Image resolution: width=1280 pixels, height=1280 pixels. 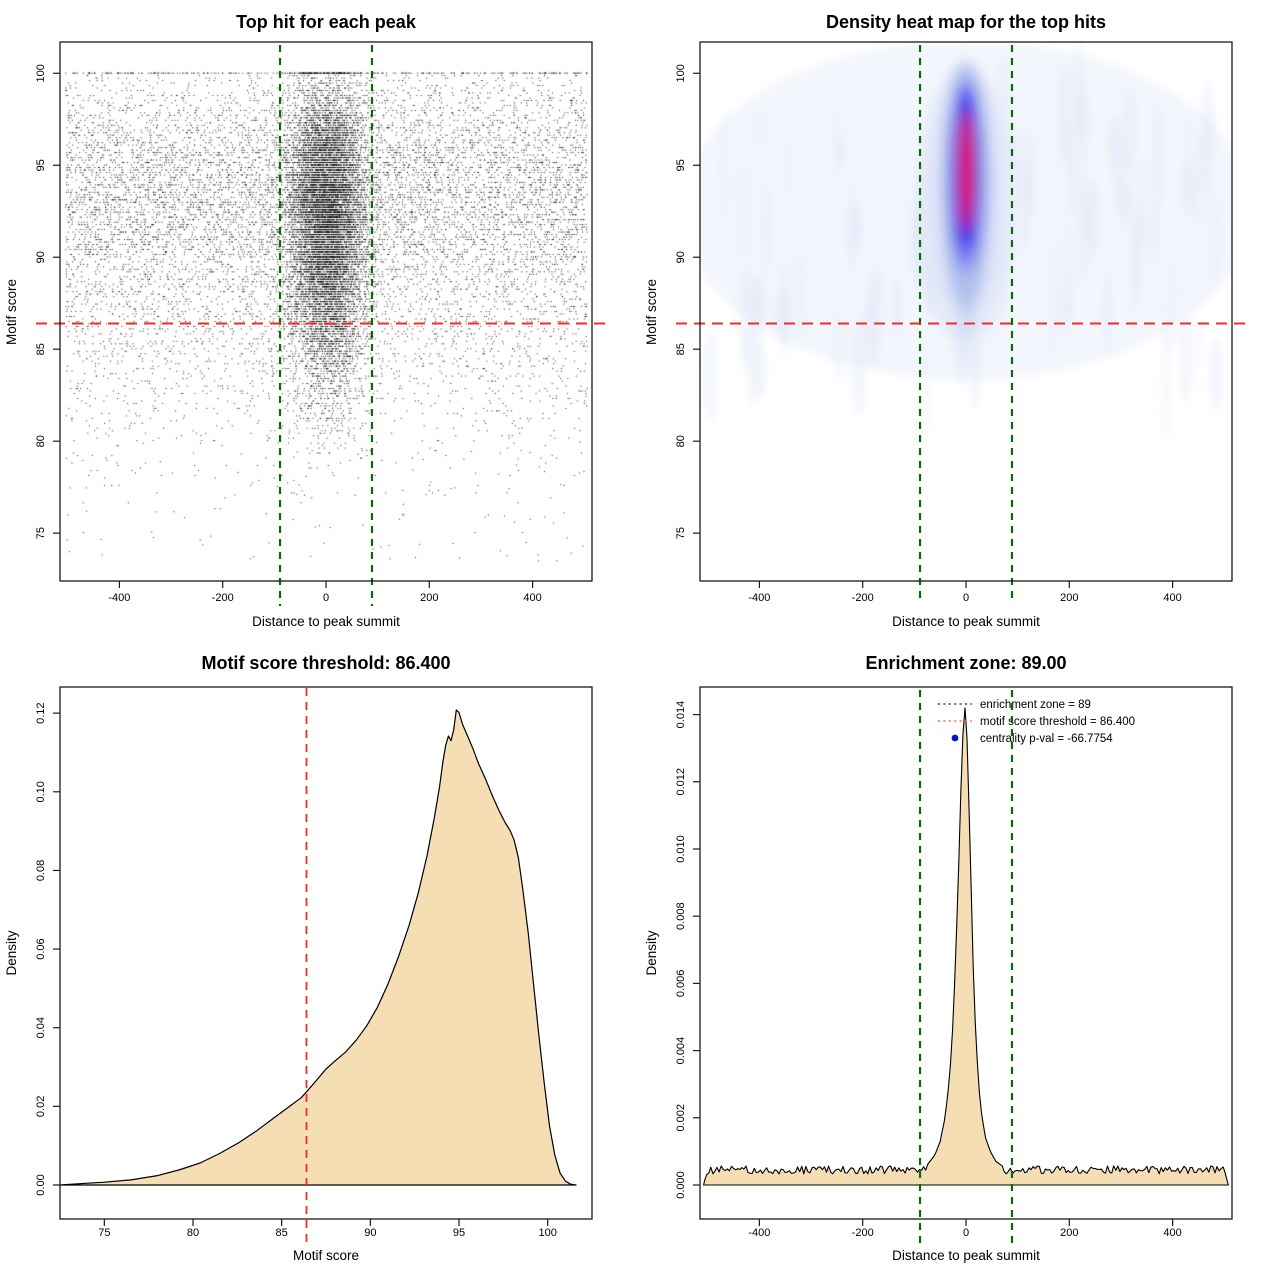 What do you see at coordinates (1057, 722) in the screenshot?
I see `legend-label-score-threshold: motif score threshold = 86.400` at bounding box center [1057, 722].